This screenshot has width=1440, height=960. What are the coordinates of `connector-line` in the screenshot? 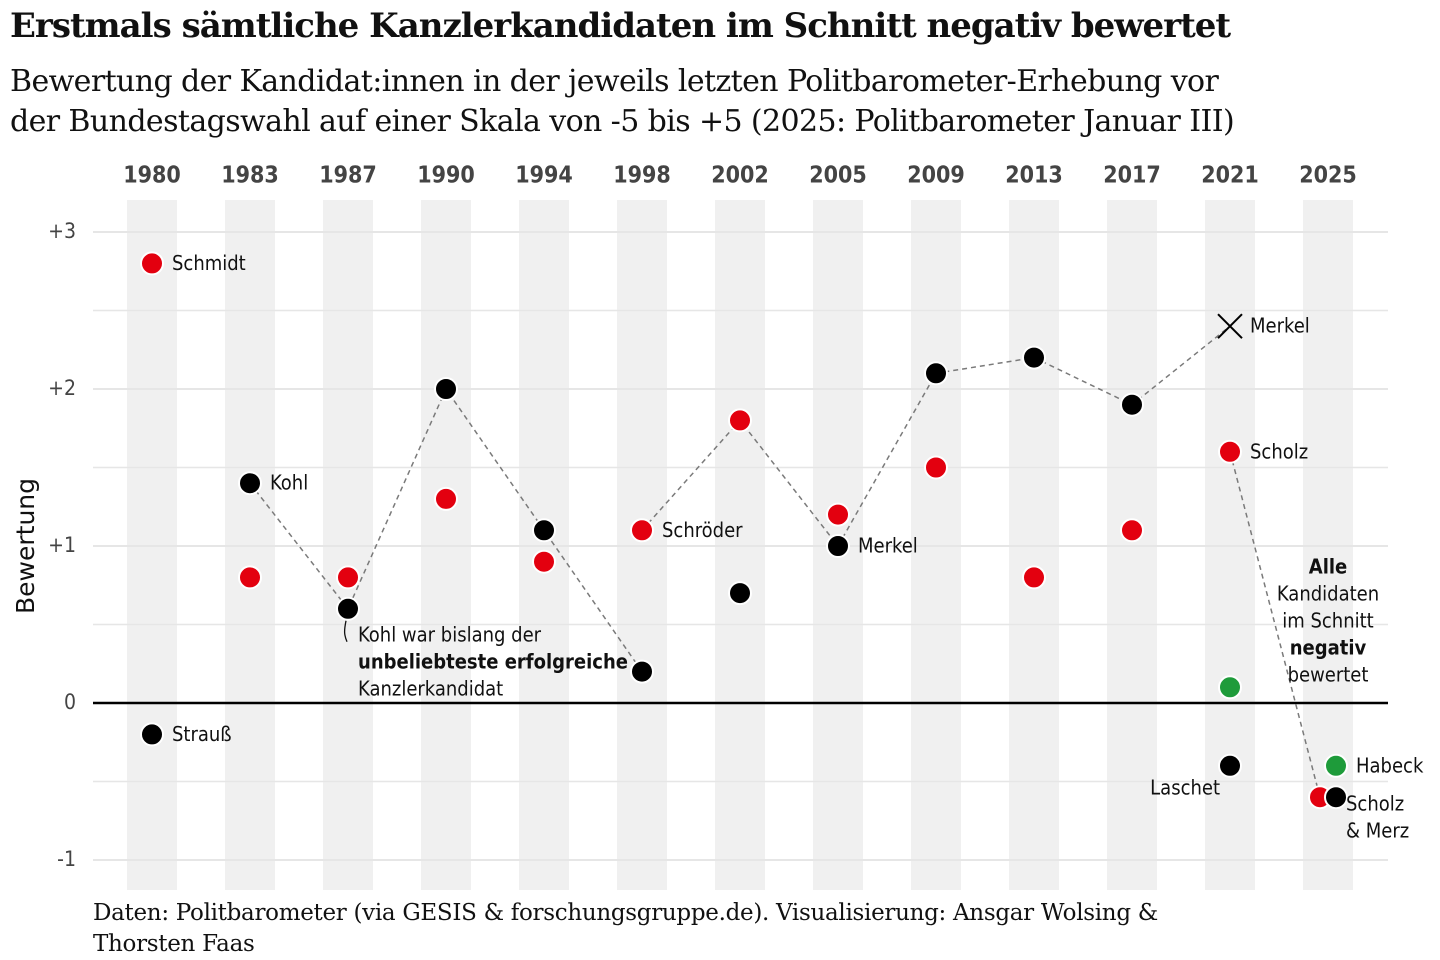 It's located at (1275, 624).